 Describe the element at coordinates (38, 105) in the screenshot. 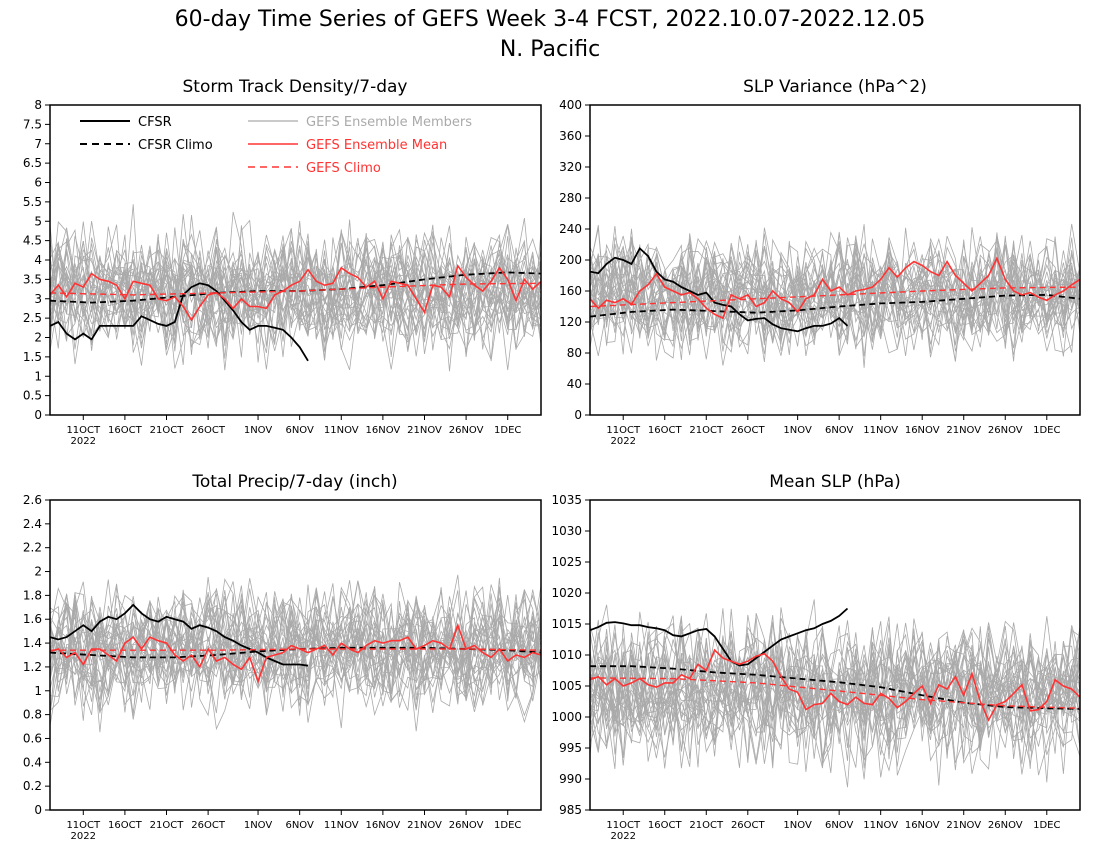

I see `y-tick-label: 8` at that location.